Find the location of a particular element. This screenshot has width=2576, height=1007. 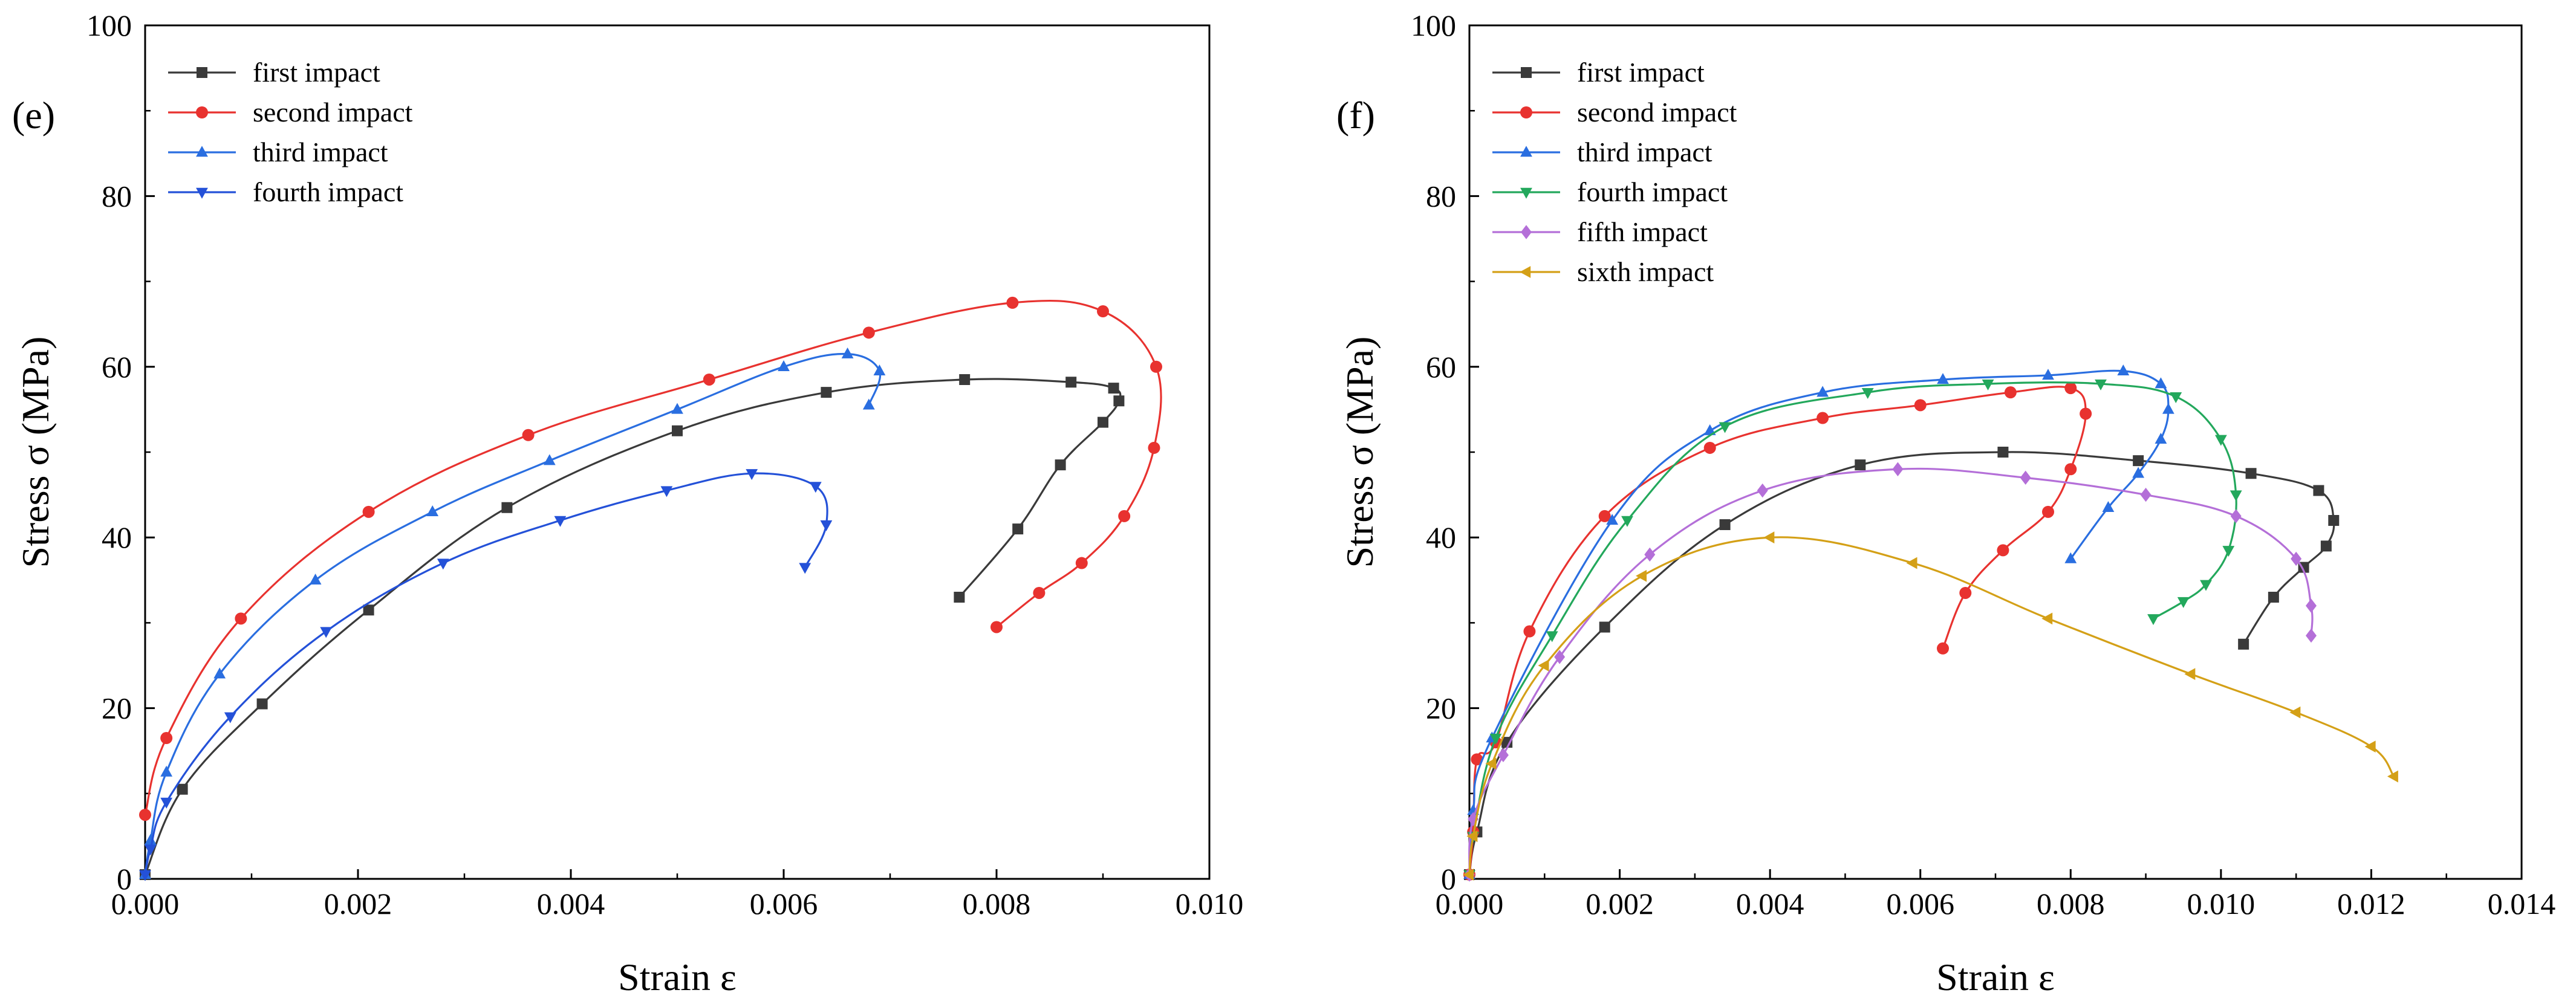

y-tick-label: 20 is located at coordinates (1441, 708).